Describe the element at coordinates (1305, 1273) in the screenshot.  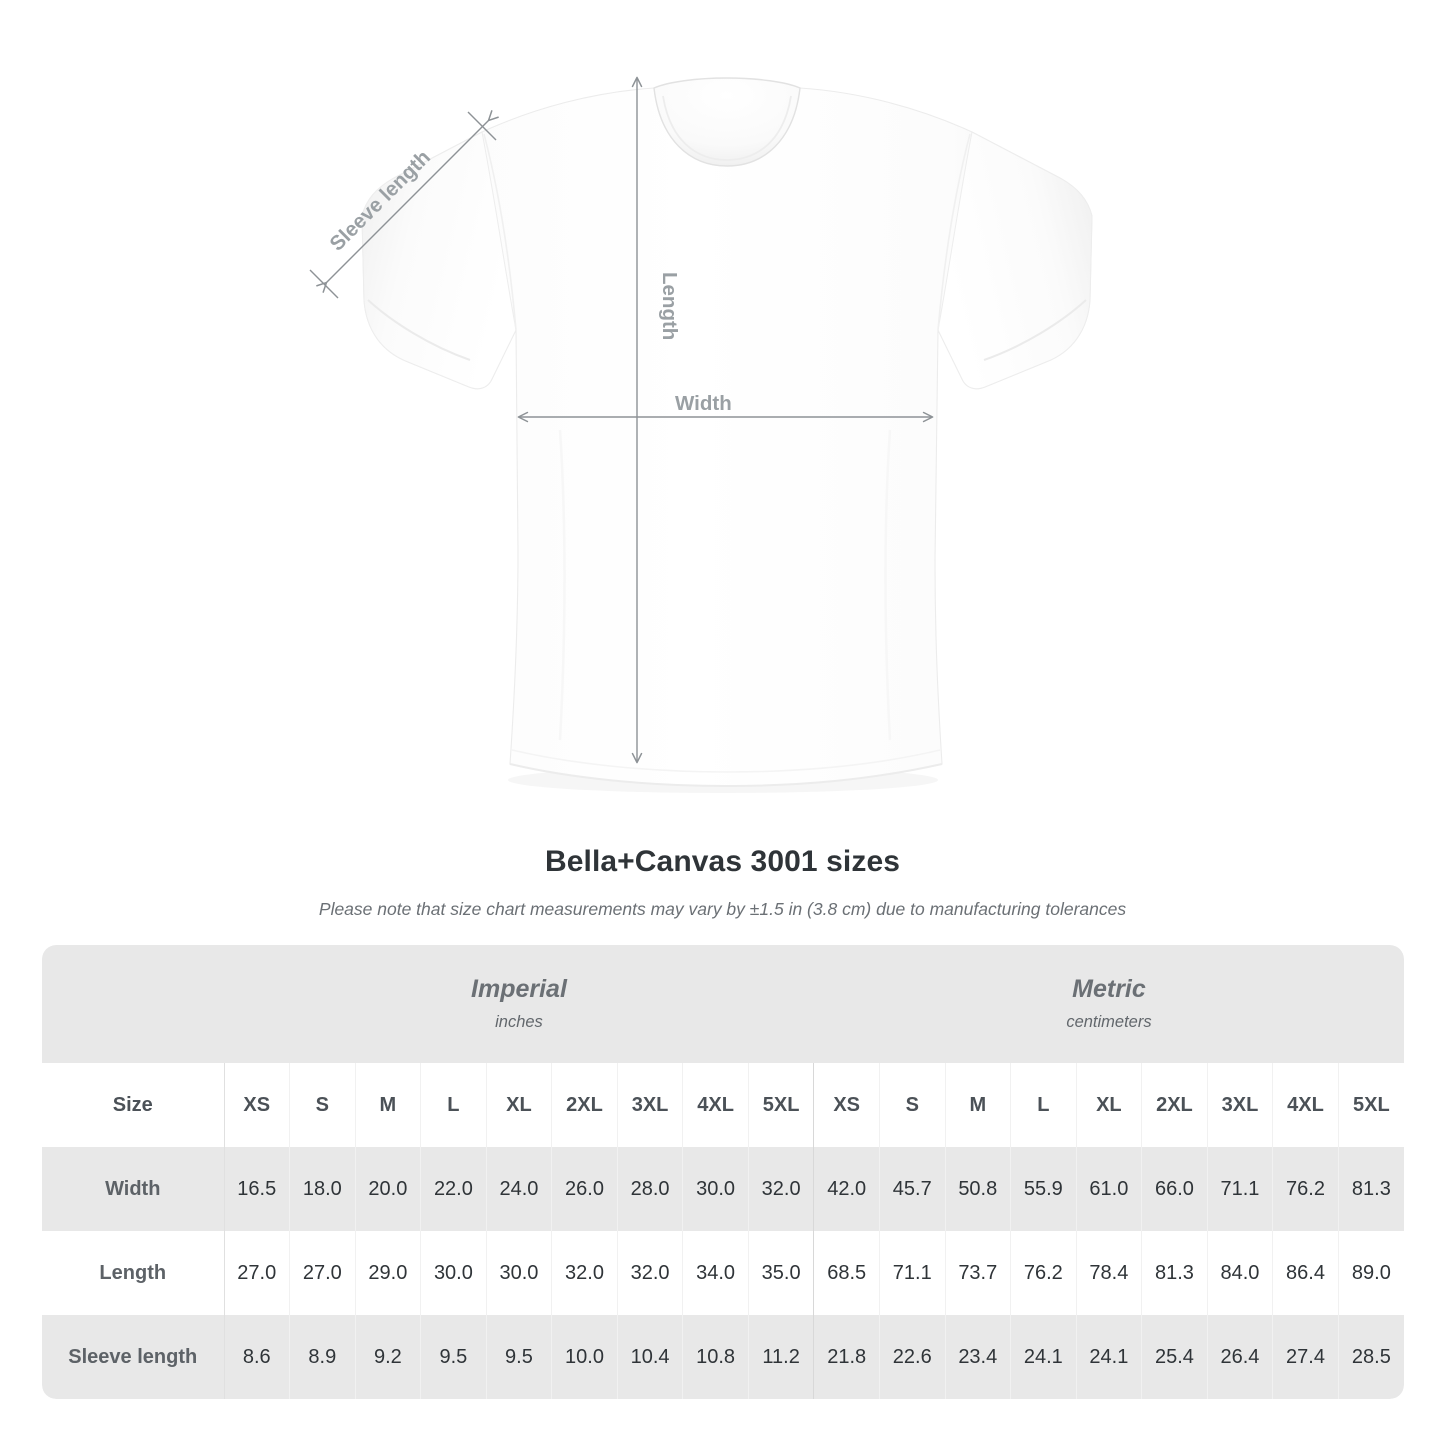
I see `cell-length-metric-4xl: 86.4` at that location.